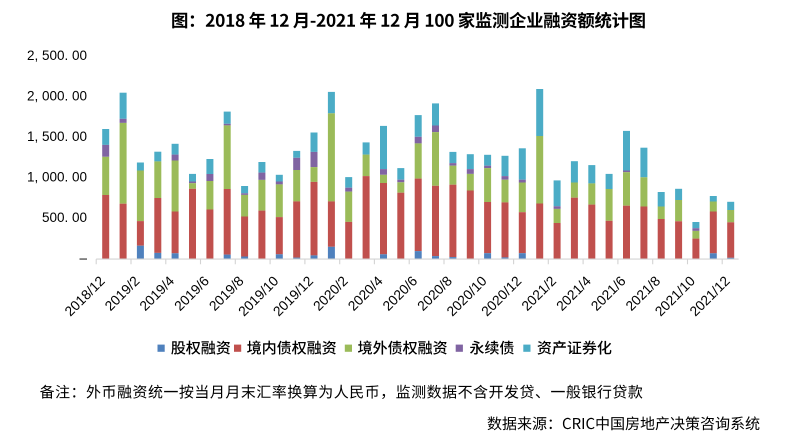  I want to click on svg-text: 1, 500. 00, so click(57, 136).